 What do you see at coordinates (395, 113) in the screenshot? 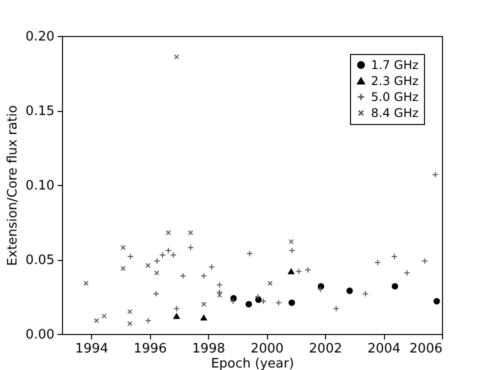
I see `legend-label: 8.4 GHz` at bounding box center [395, 113].